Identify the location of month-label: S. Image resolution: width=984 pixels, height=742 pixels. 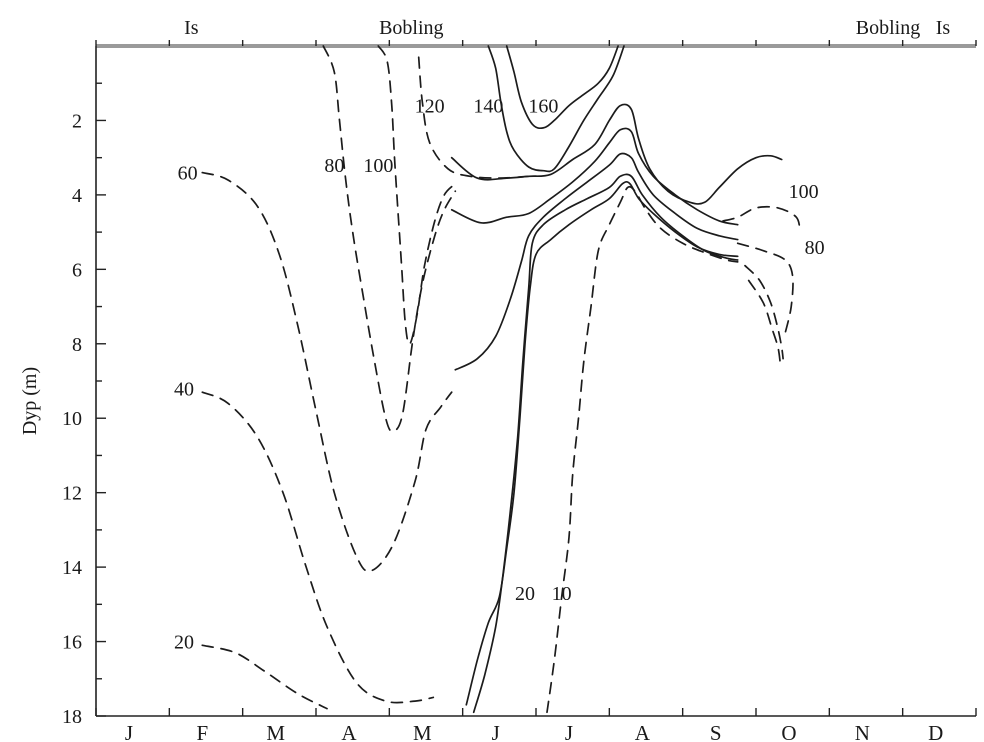
(716, 731).